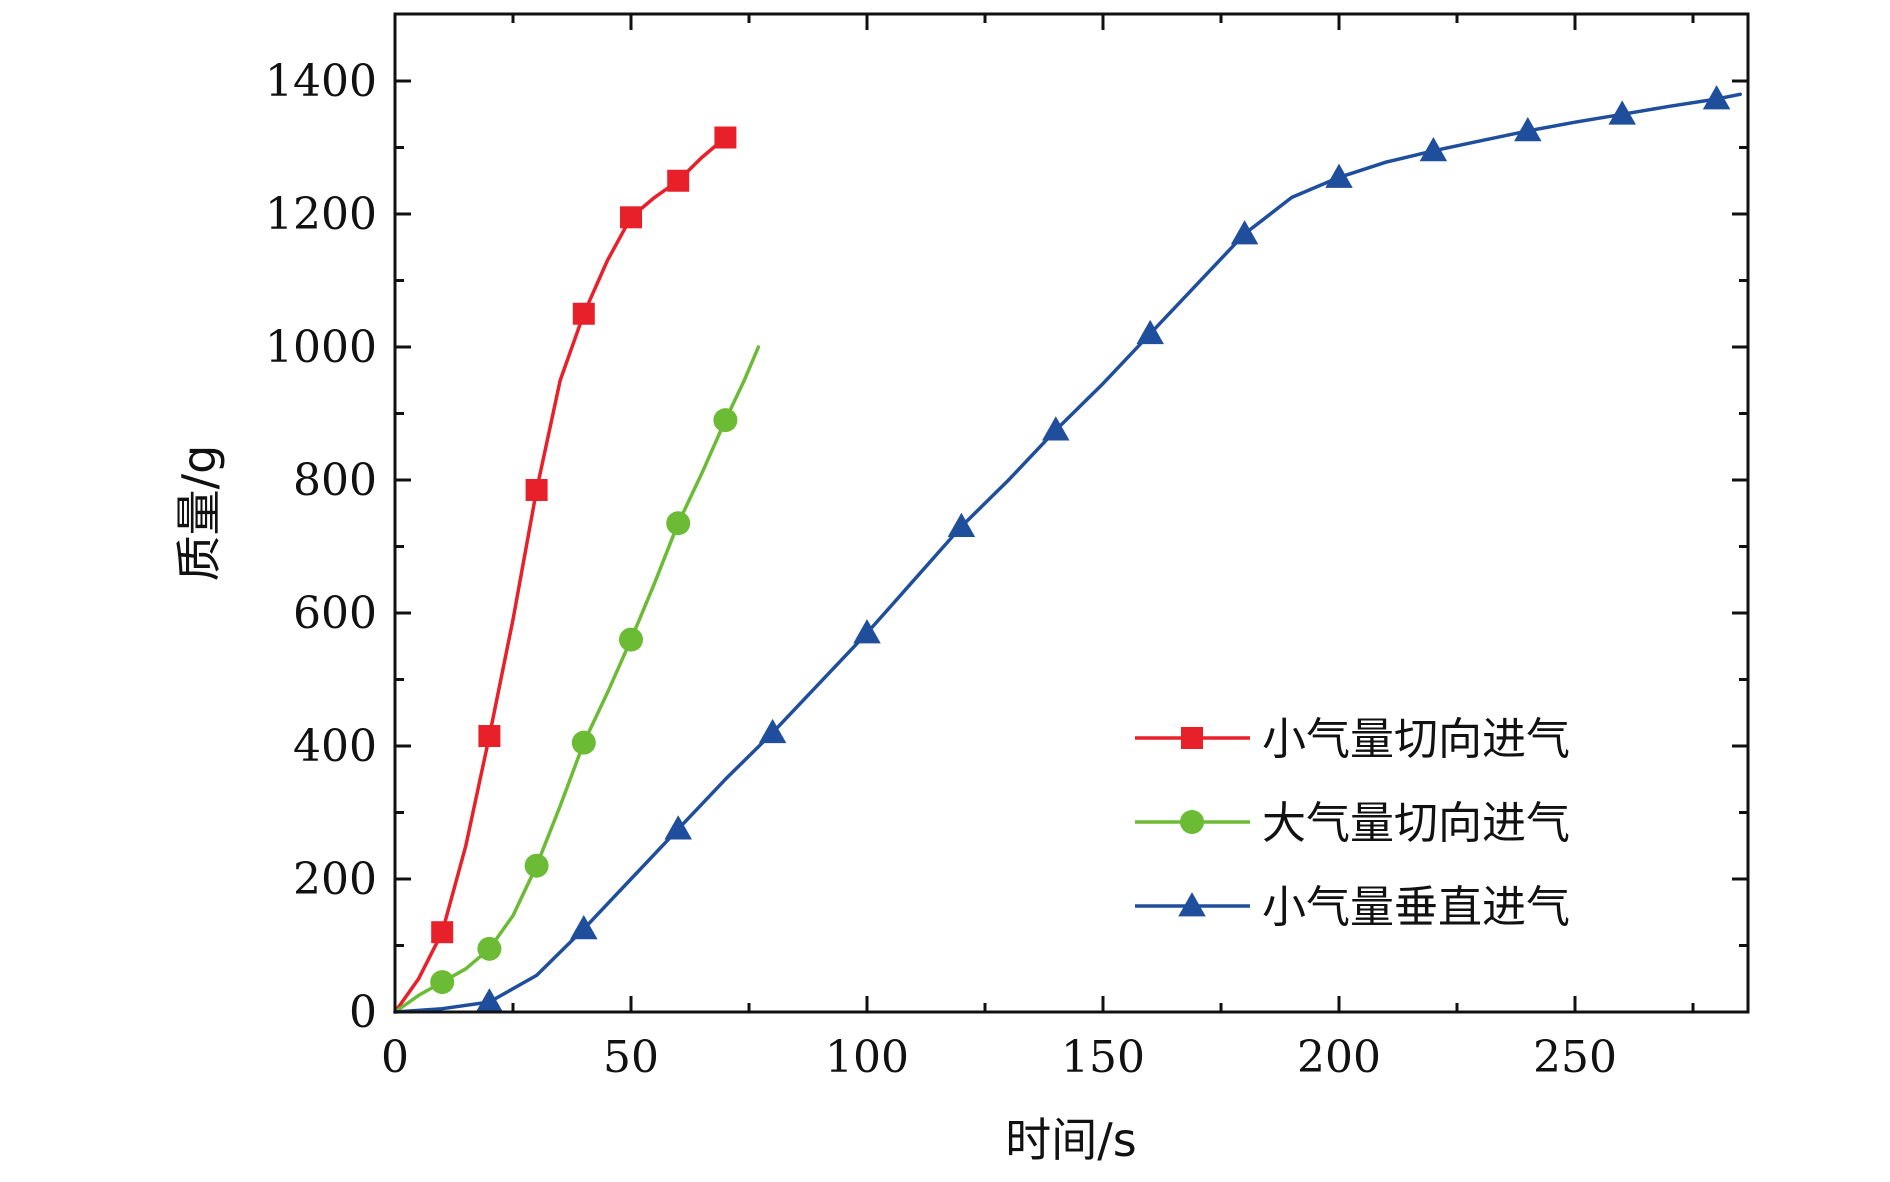  I want to click on y-tick-label: 1000, so click(321, 347).